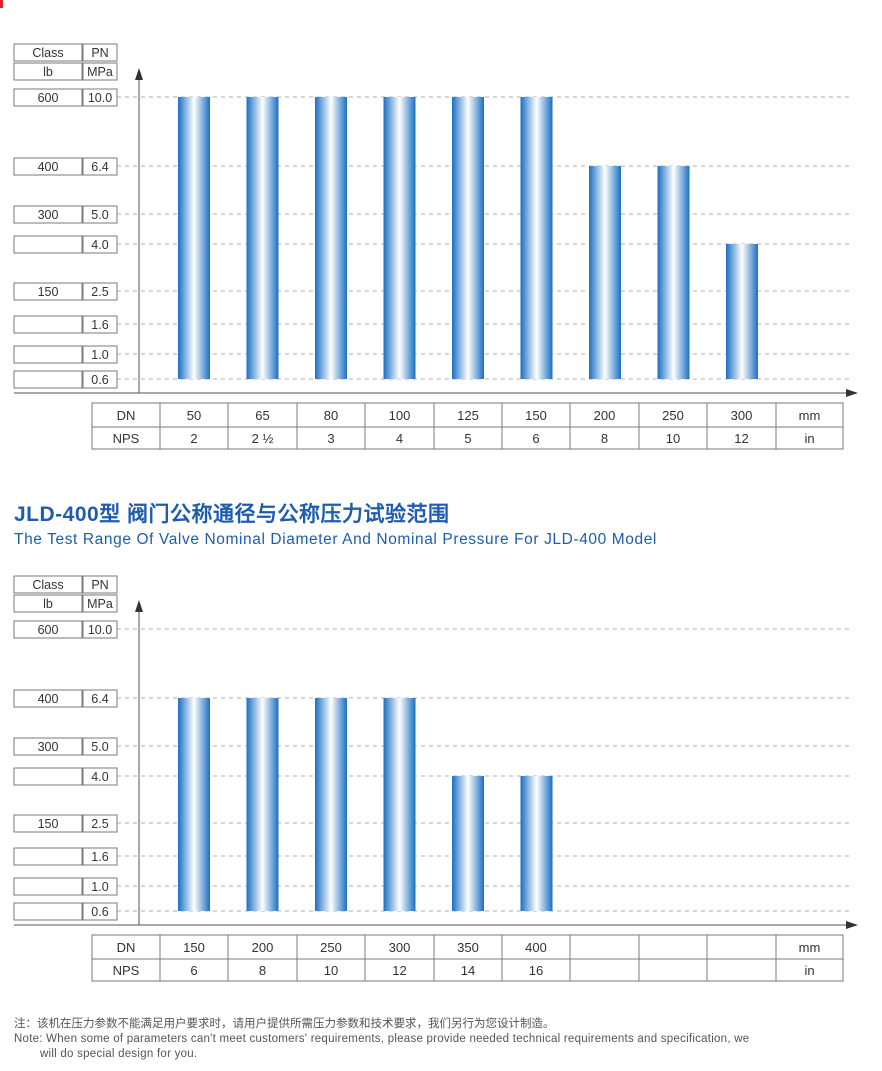 This screenshot has height=1071, width=882. I want to click on pn-label-3: 4.0, so click(99, 777).